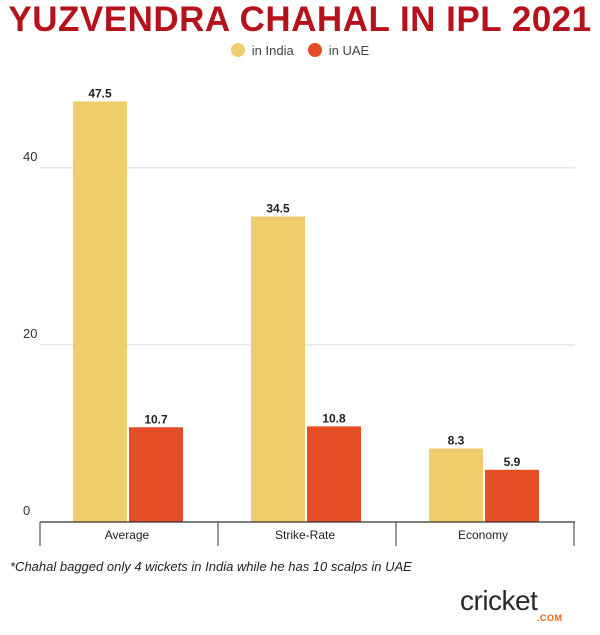 The image size is (600, 635). Describe the element at coordinates (456, 441) in the screenshot. I see `data-label: 8.3` at that location.